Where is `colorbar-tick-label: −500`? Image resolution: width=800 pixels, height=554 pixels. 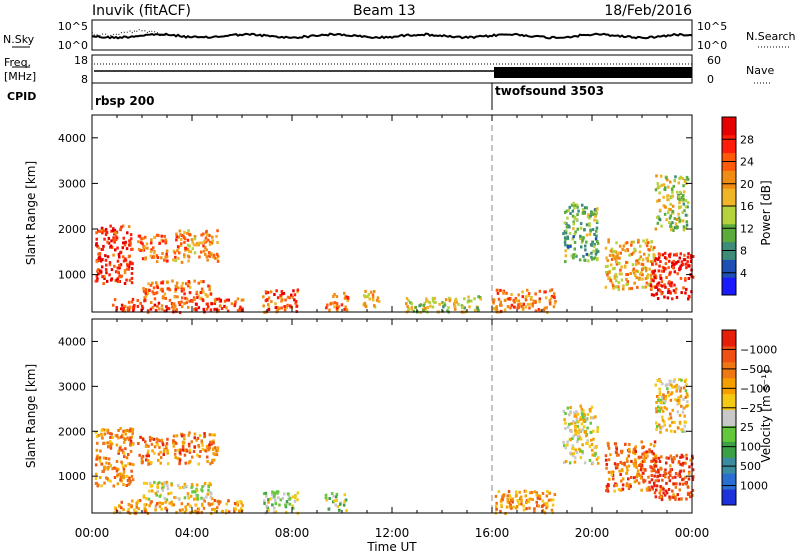
colorbar-tick-label: −500 is located at coordinates (755, 369).